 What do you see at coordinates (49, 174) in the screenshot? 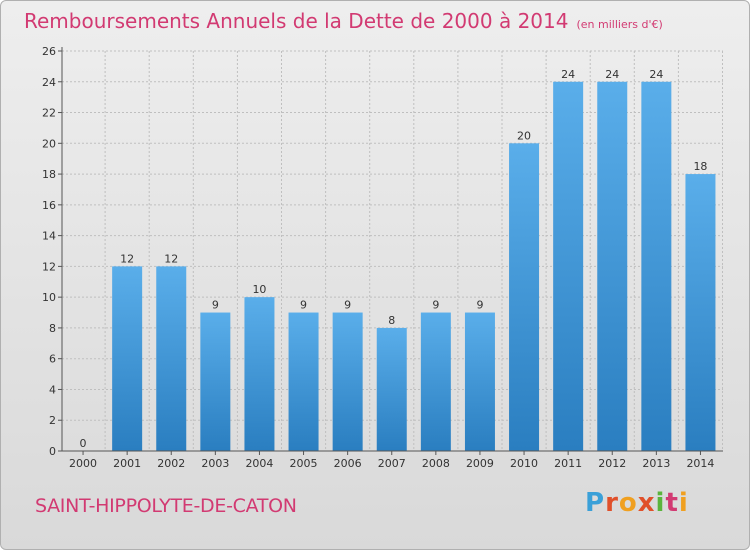
I see `y-tick-label: 18` at bounding box center [49, 174].